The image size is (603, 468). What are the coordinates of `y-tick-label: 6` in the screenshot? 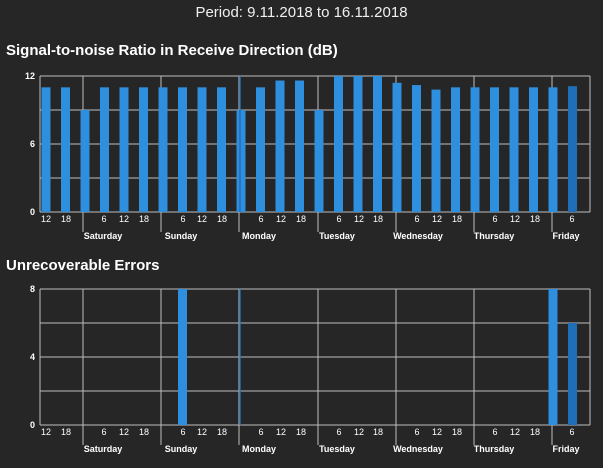 It's located at (32, 144).